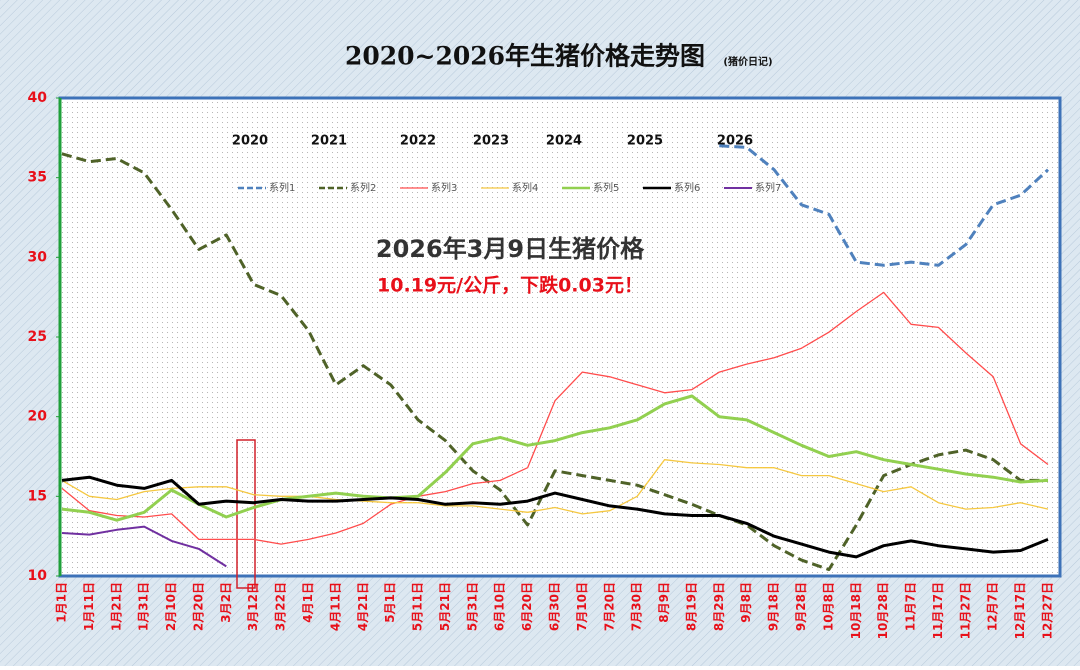 The width and height of the screenshot is (1080, 670). Describe the element at coordinates (37, 337) in the screenshot. I see `y-tick-label: 25` at that location.